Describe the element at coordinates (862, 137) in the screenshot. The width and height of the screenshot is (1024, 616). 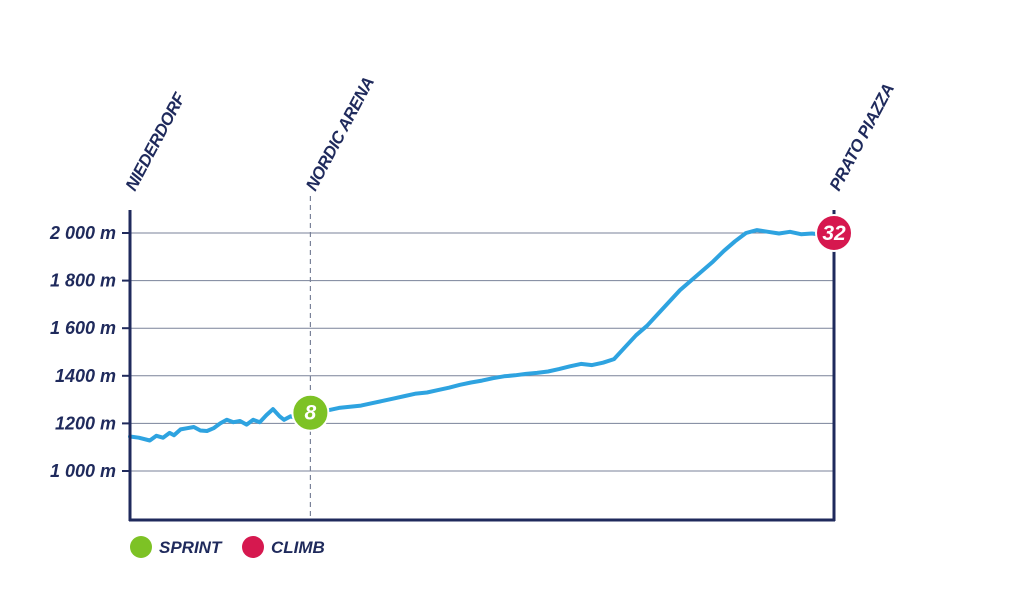
I see `place-label: PRATO PIAZZA` at that location.